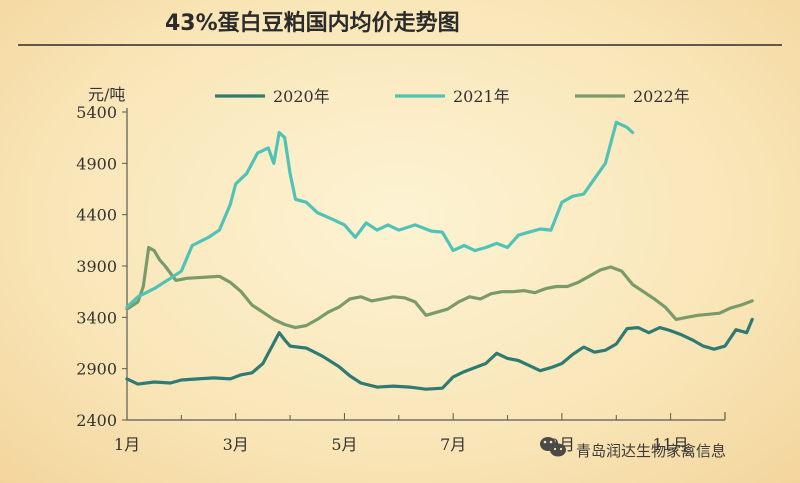  I want to click on y-tick-label: 3400, so click(96, 317).